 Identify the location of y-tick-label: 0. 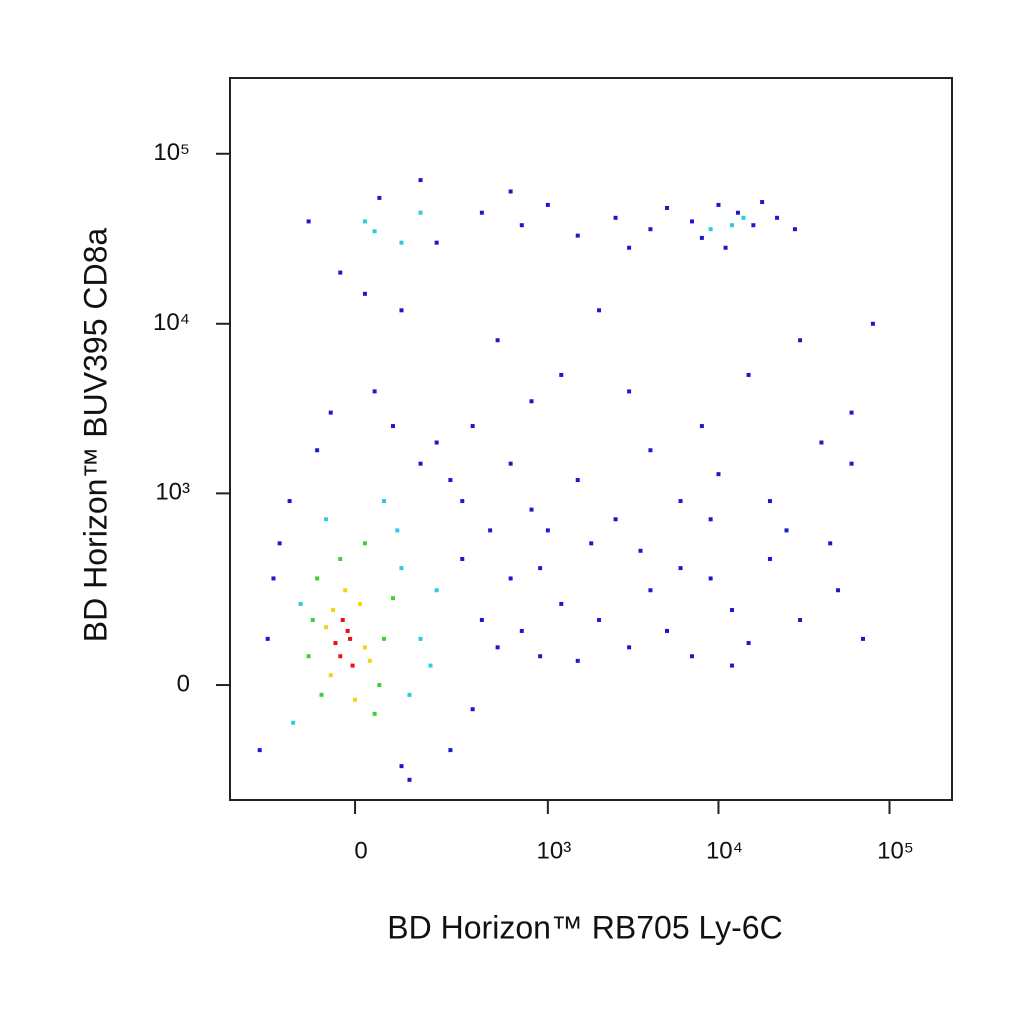
(183, 683).